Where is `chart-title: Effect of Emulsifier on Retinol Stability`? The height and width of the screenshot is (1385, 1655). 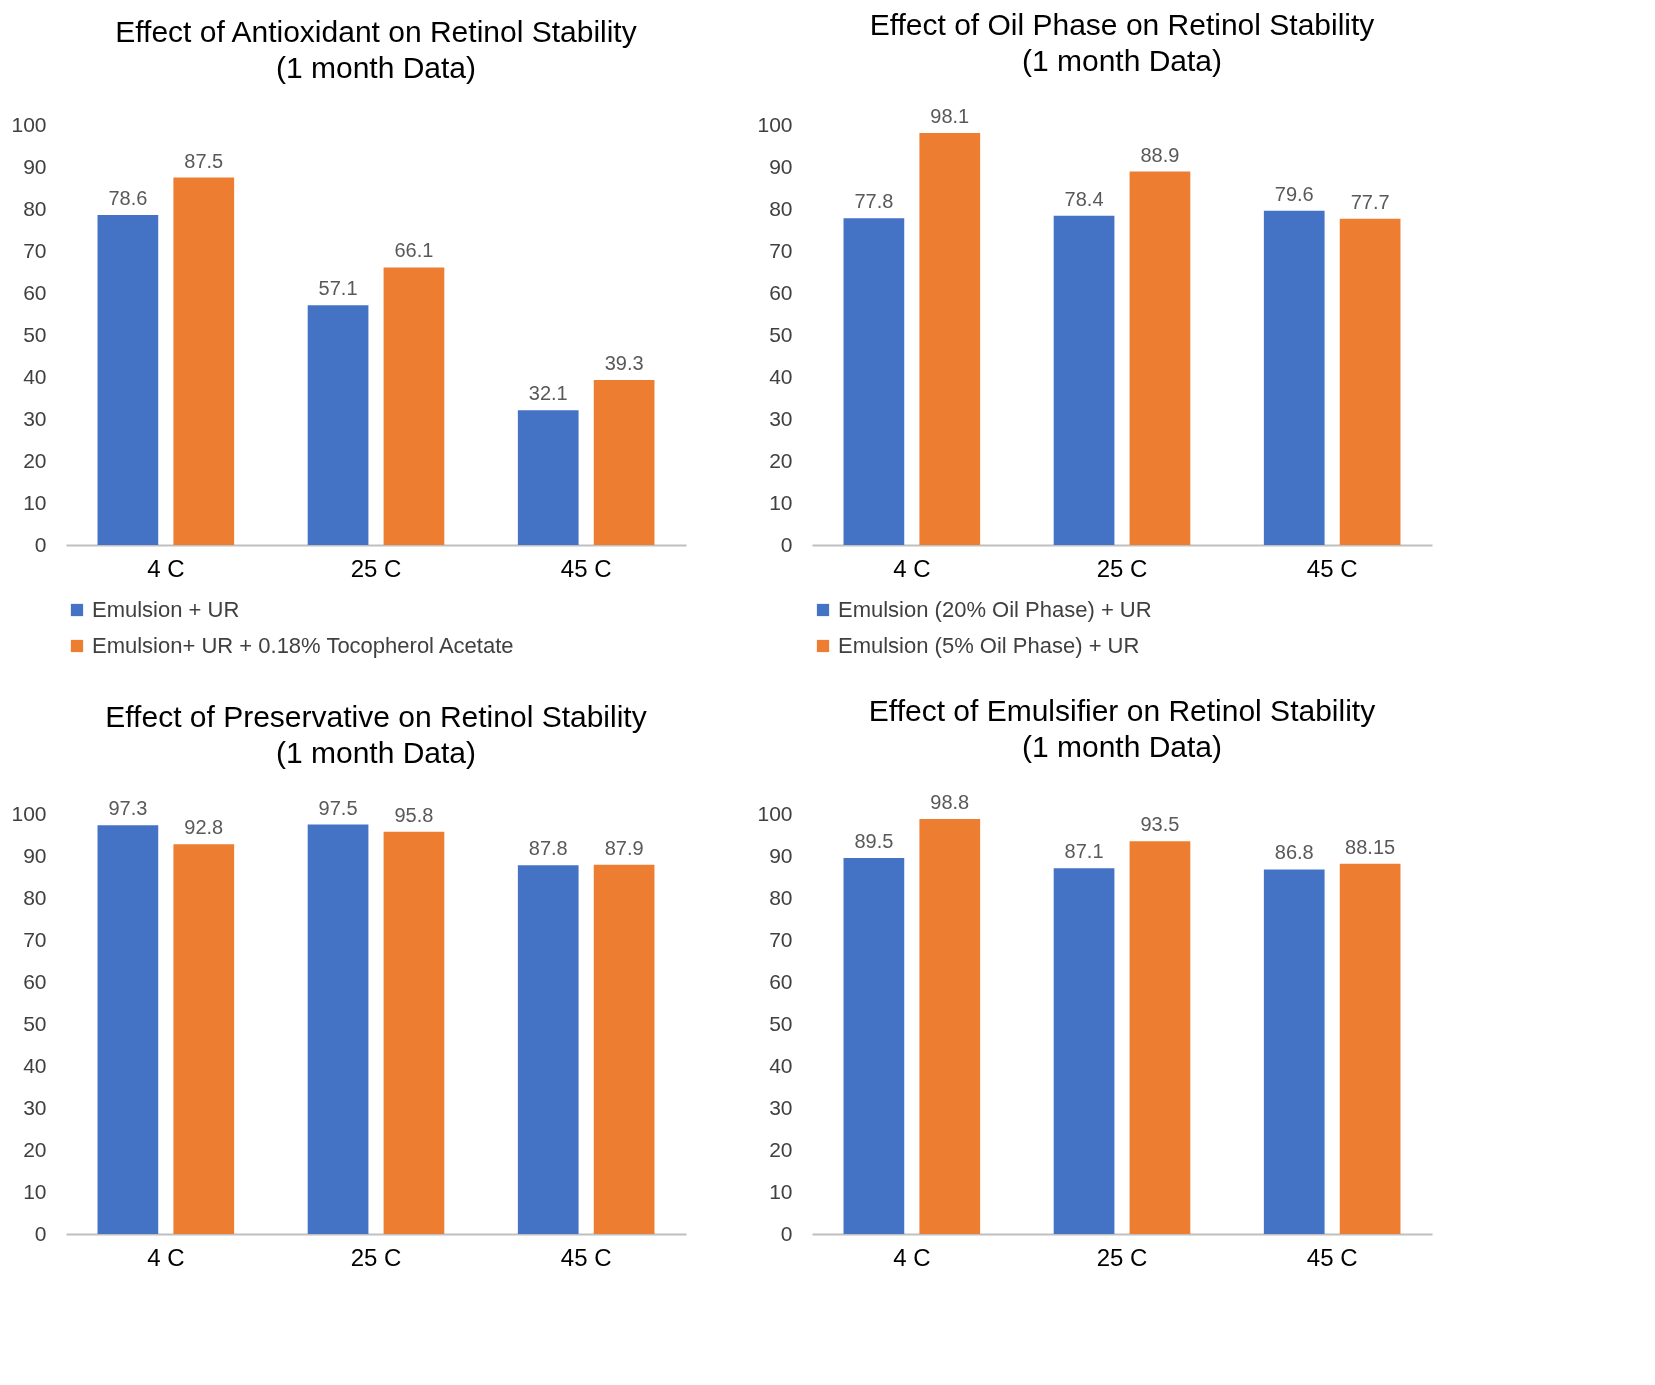
chart-title: Effect of Emulsifier on Retinol Stability is located at coordinates (1122, 711).